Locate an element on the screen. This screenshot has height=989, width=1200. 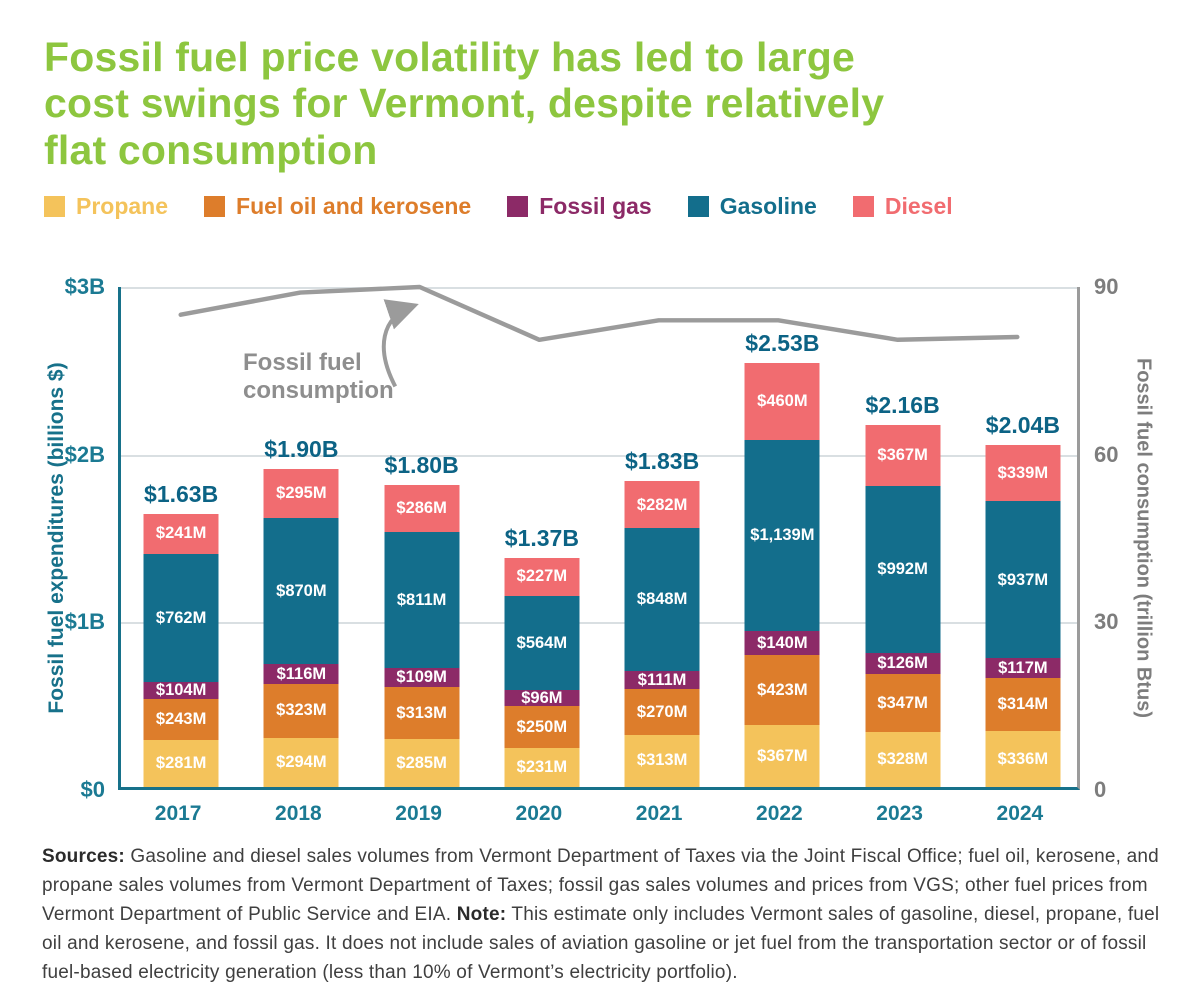
bar-segment-value: $423M is located at coordinates (782, 689).